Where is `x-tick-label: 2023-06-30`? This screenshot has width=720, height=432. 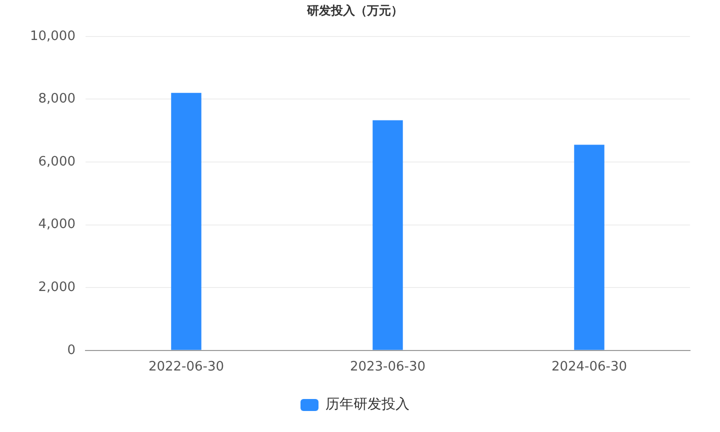 x-tick-label: 2023-06-30 is located at coordinates (388, 367).